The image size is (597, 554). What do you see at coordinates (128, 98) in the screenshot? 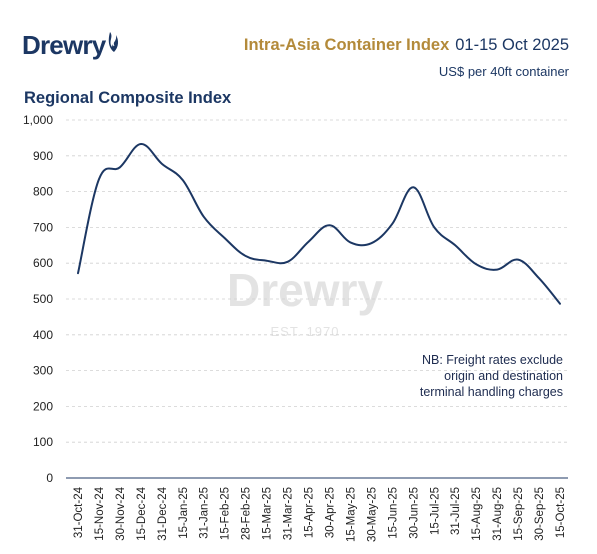
I see `chart-title: Regional Composite Index` at bounding box center [128, 98].